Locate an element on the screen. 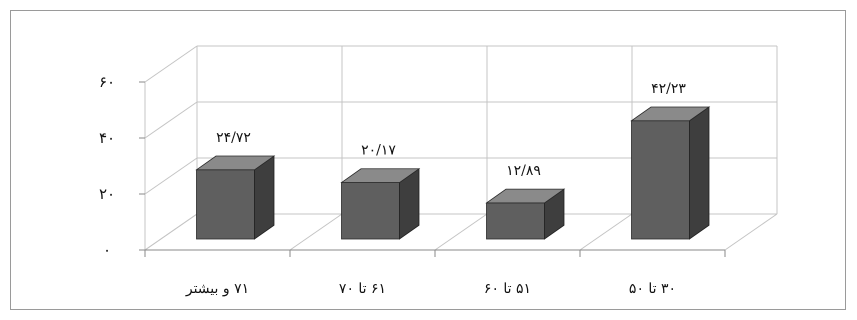  y-tick-label-1: ۲۰ is located at coordinates (107, 194).